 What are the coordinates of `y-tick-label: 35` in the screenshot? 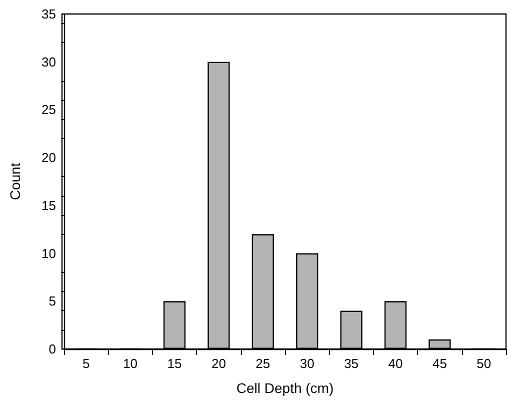 It's located at (49, 14).